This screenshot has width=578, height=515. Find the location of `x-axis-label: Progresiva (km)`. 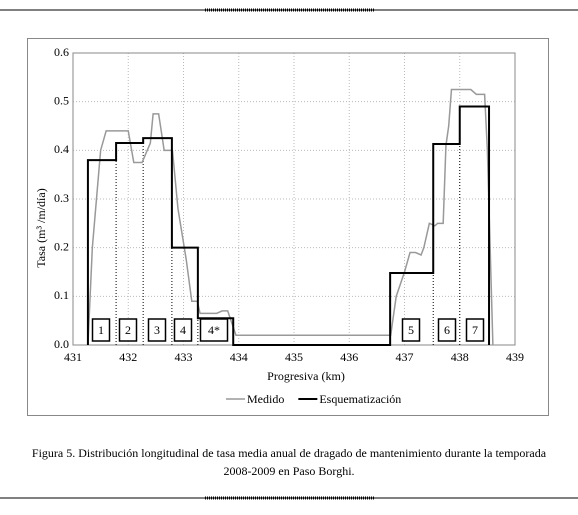

x-axis-label: Progresiva (km) is located at coordinates (306, 376).